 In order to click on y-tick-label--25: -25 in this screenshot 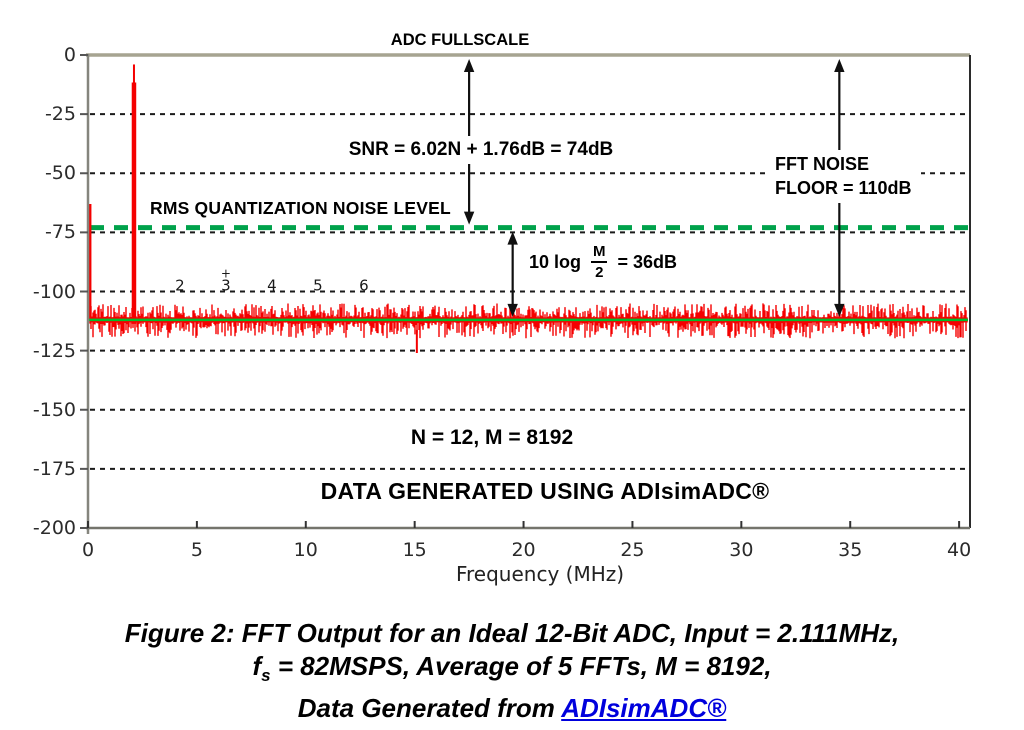, I will do `click(60, 114)`.